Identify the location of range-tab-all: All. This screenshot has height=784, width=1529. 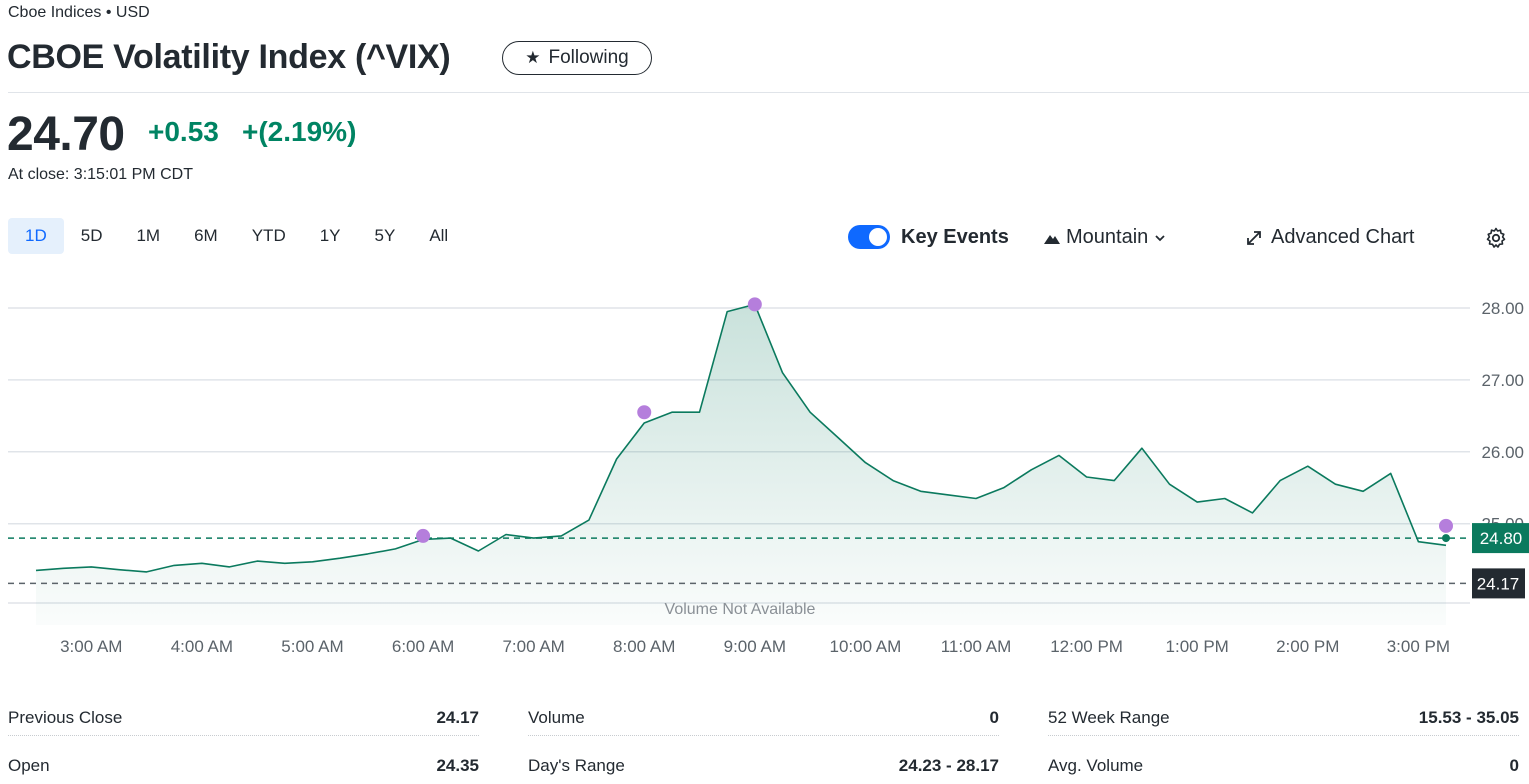
(439, 235).